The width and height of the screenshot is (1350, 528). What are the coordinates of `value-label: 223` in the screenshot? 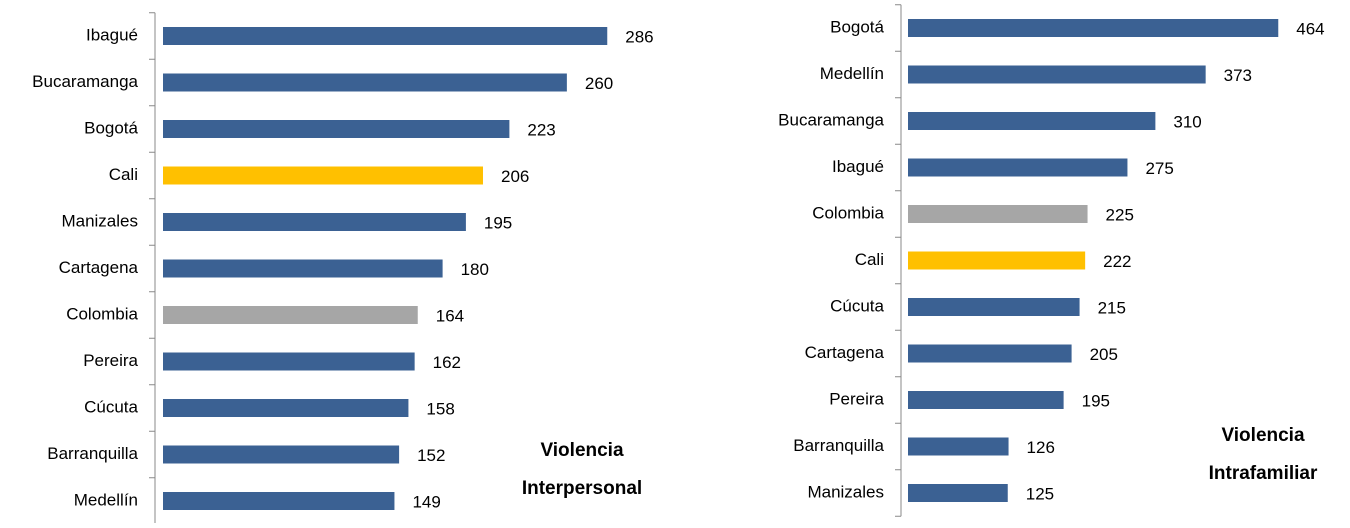 It's located at (541, 129).